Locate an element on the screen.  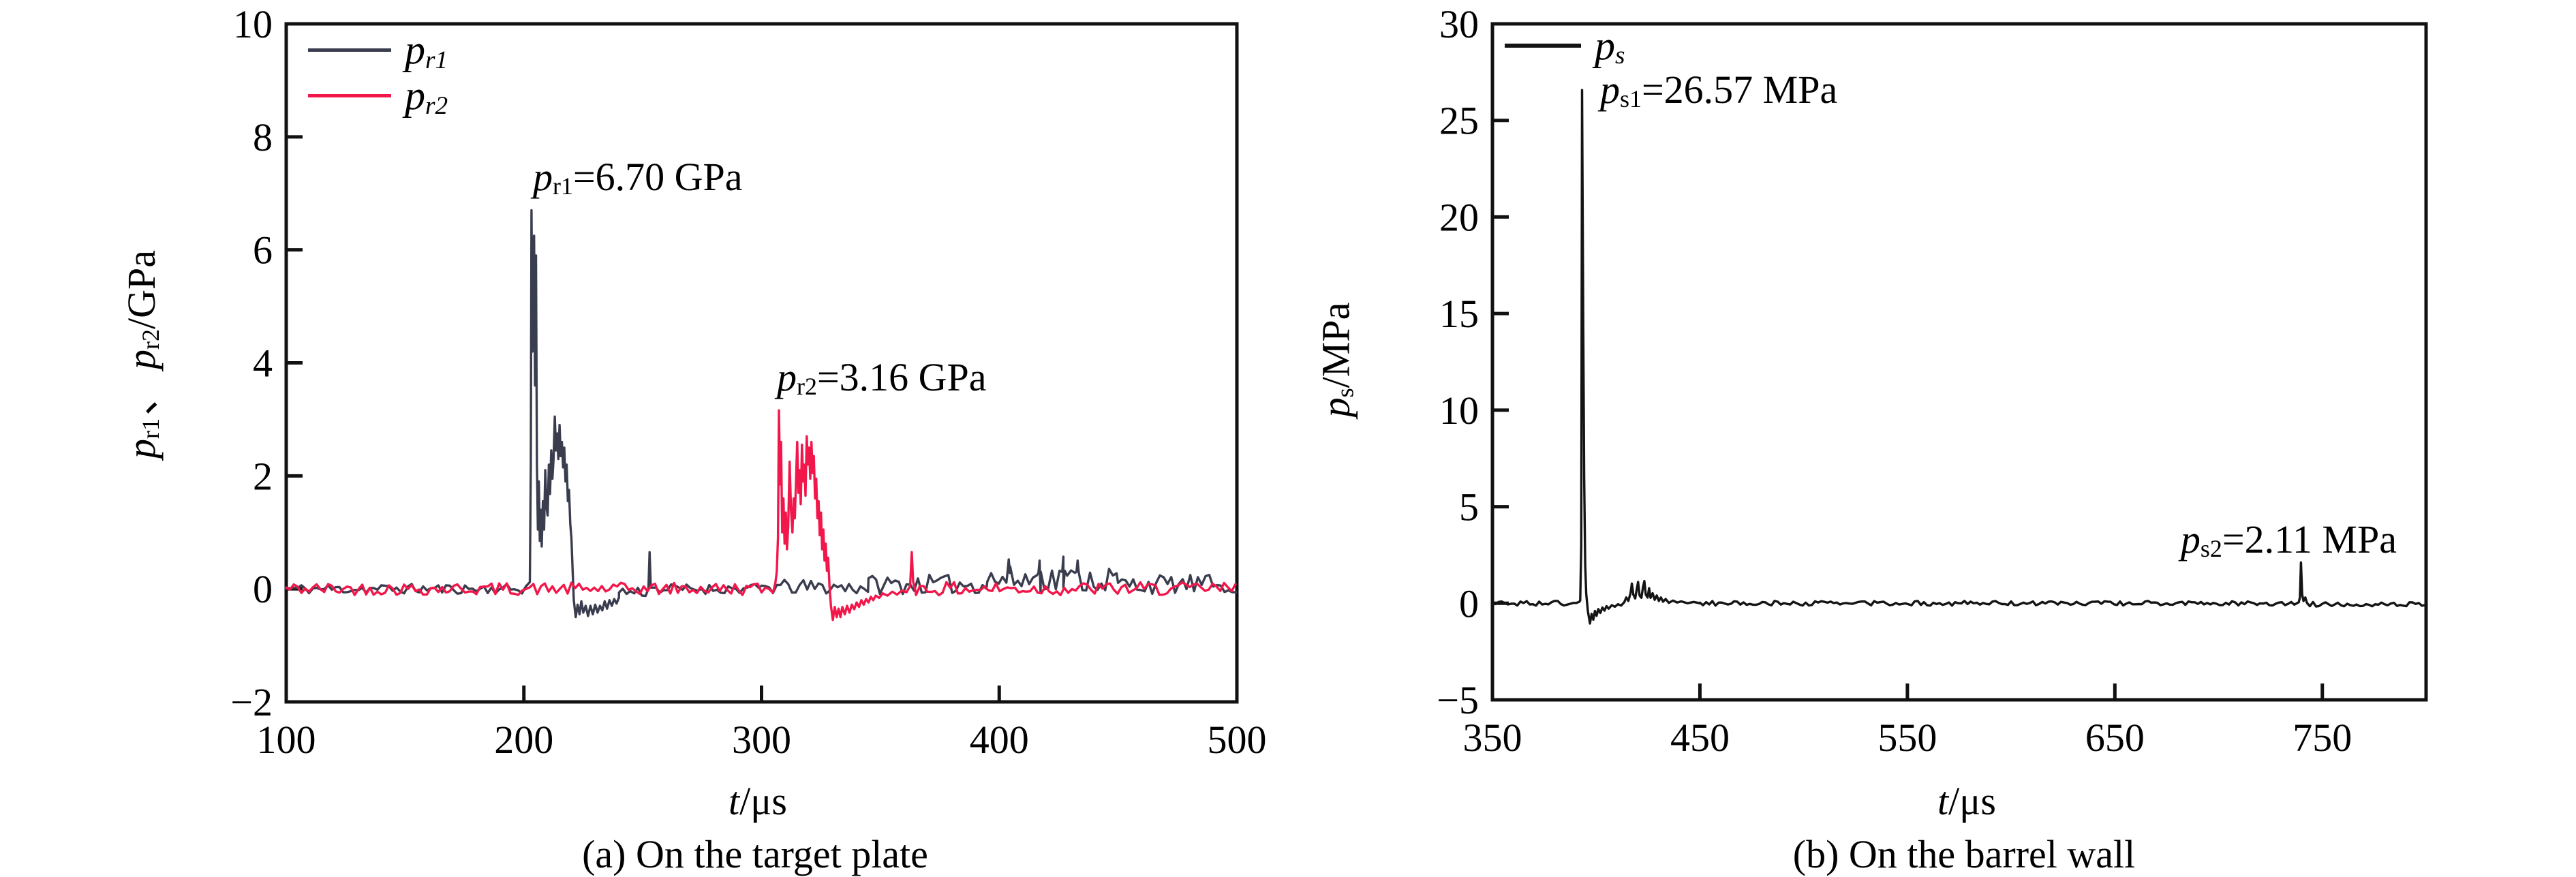
x-tick-label: 450 is located at coordinates (1700, 738).